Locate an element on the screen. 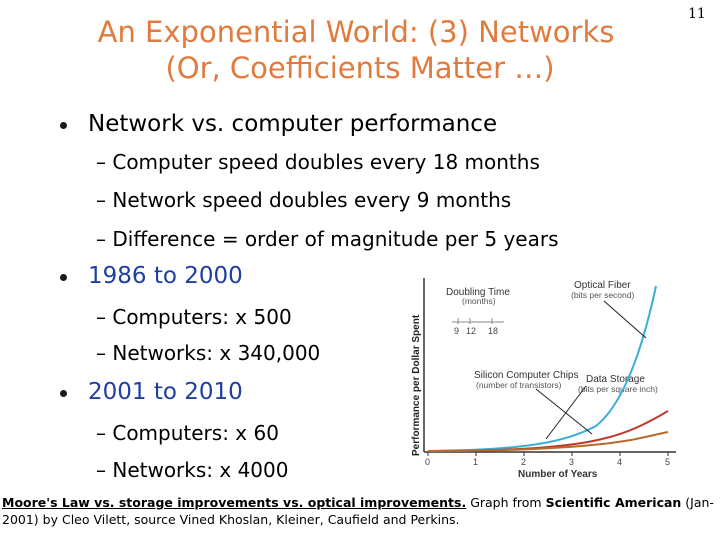 This screenshot has height=540, width=720. storage-curve is located at coordinates (548, 431).